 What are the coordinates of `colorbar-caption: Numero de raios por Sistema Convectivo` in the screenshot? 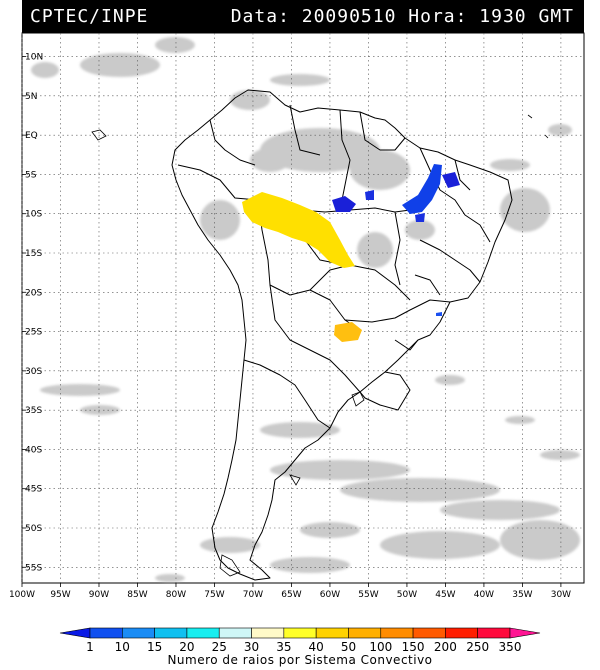 It's located at (300, 660).